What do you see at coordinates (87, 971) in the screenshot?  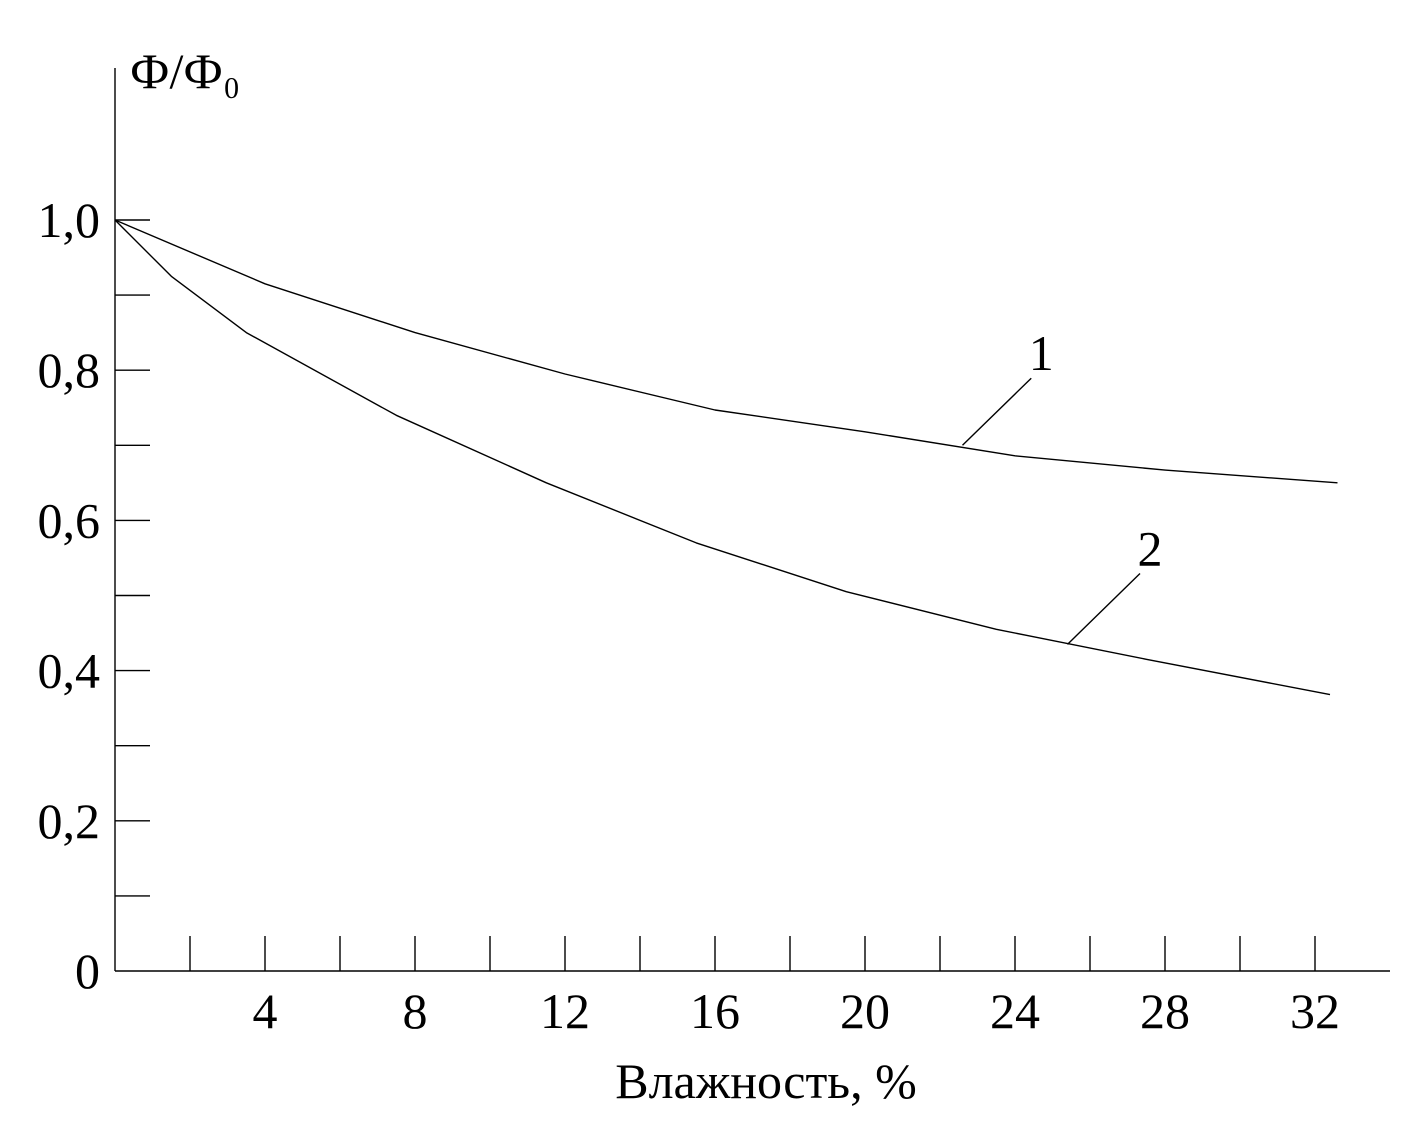 I see `y-tick-label: 0` at bounding box center [87, 971].